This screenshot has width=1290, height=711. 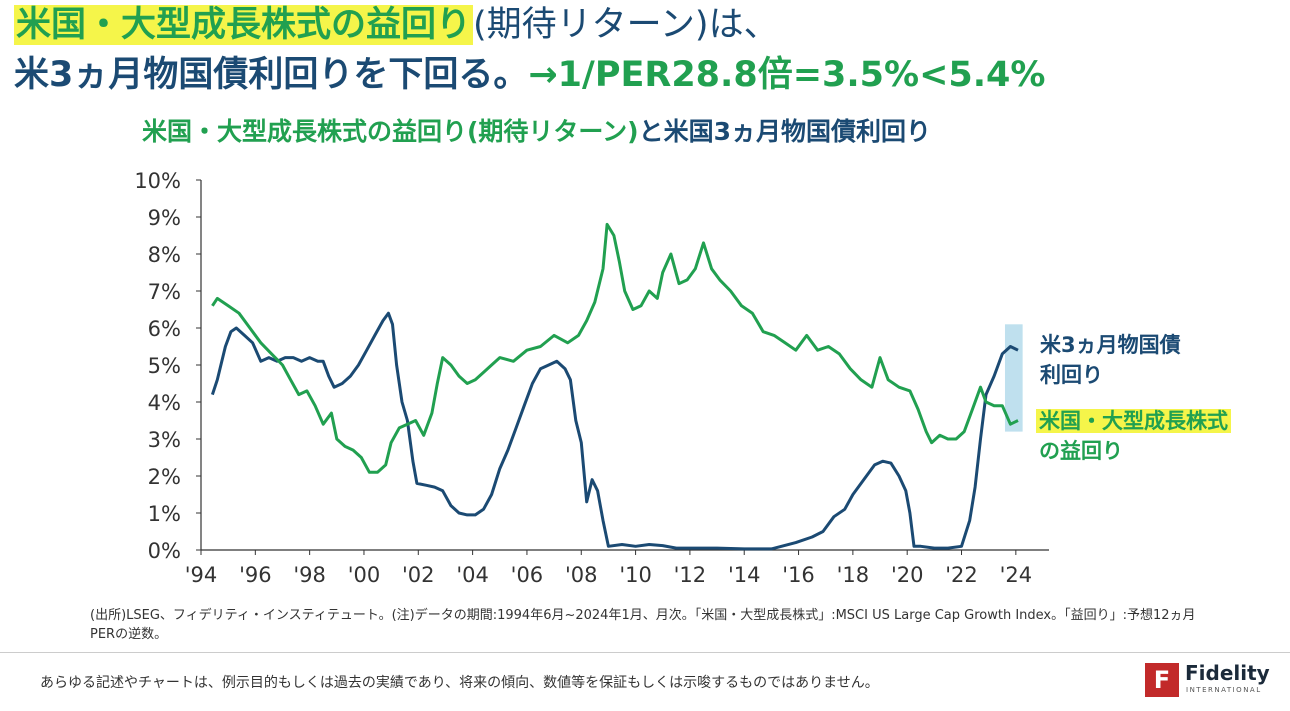 What do you see at coordinates (1016, 575) in the screenshot?
I see `x-tick-label: '24` at bounding box center [1016, 575].